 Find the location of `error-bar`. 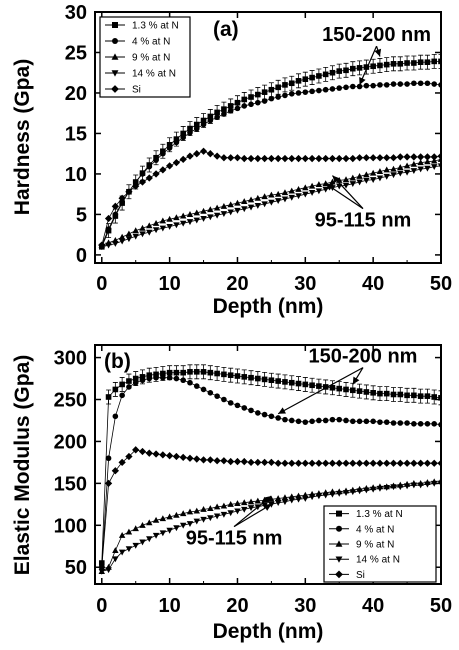

error-bar is located at coordinates (439, 398).